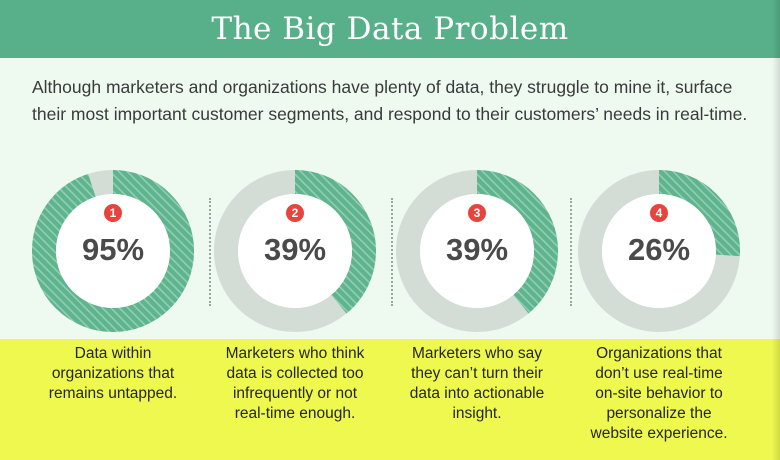  I want to click on percent-label-3: 39%, so click(477, 249).